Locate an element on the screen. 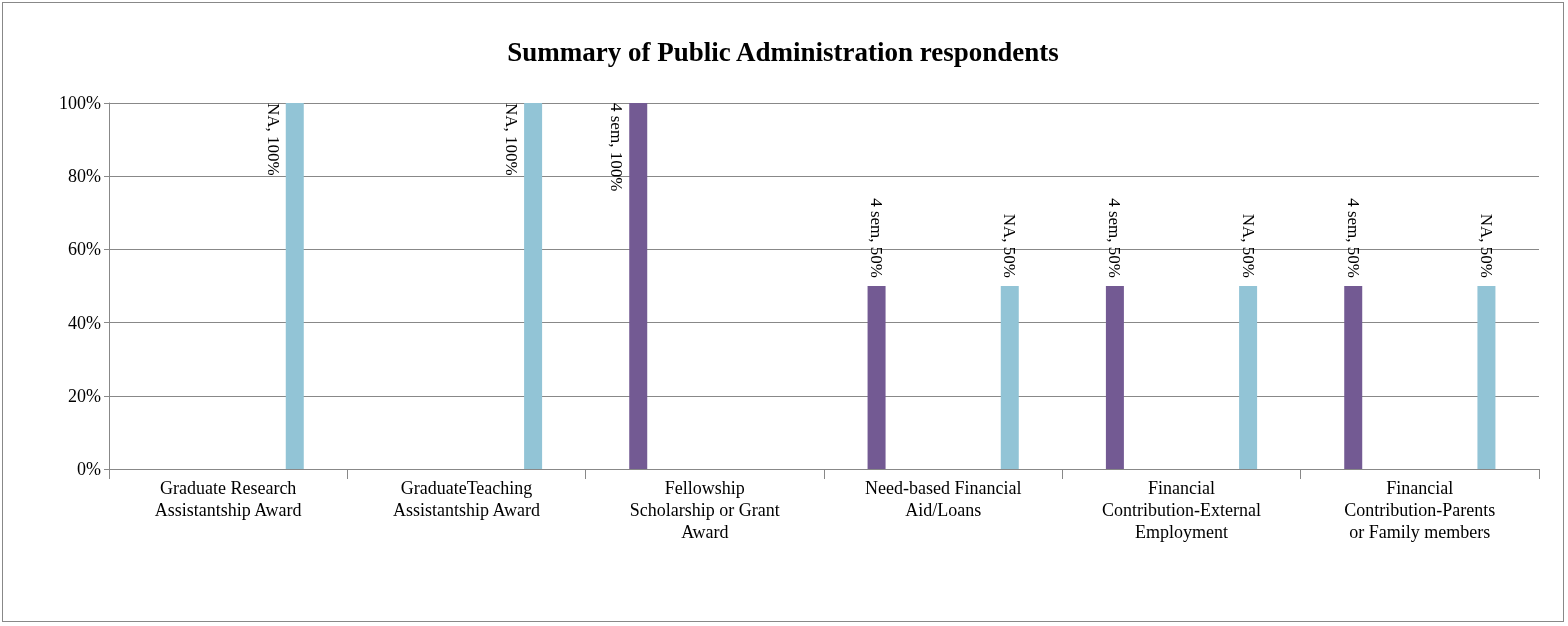  x-tick-label: Financial Contribution-Parents or Family members is located at coordinates (1420, 510).